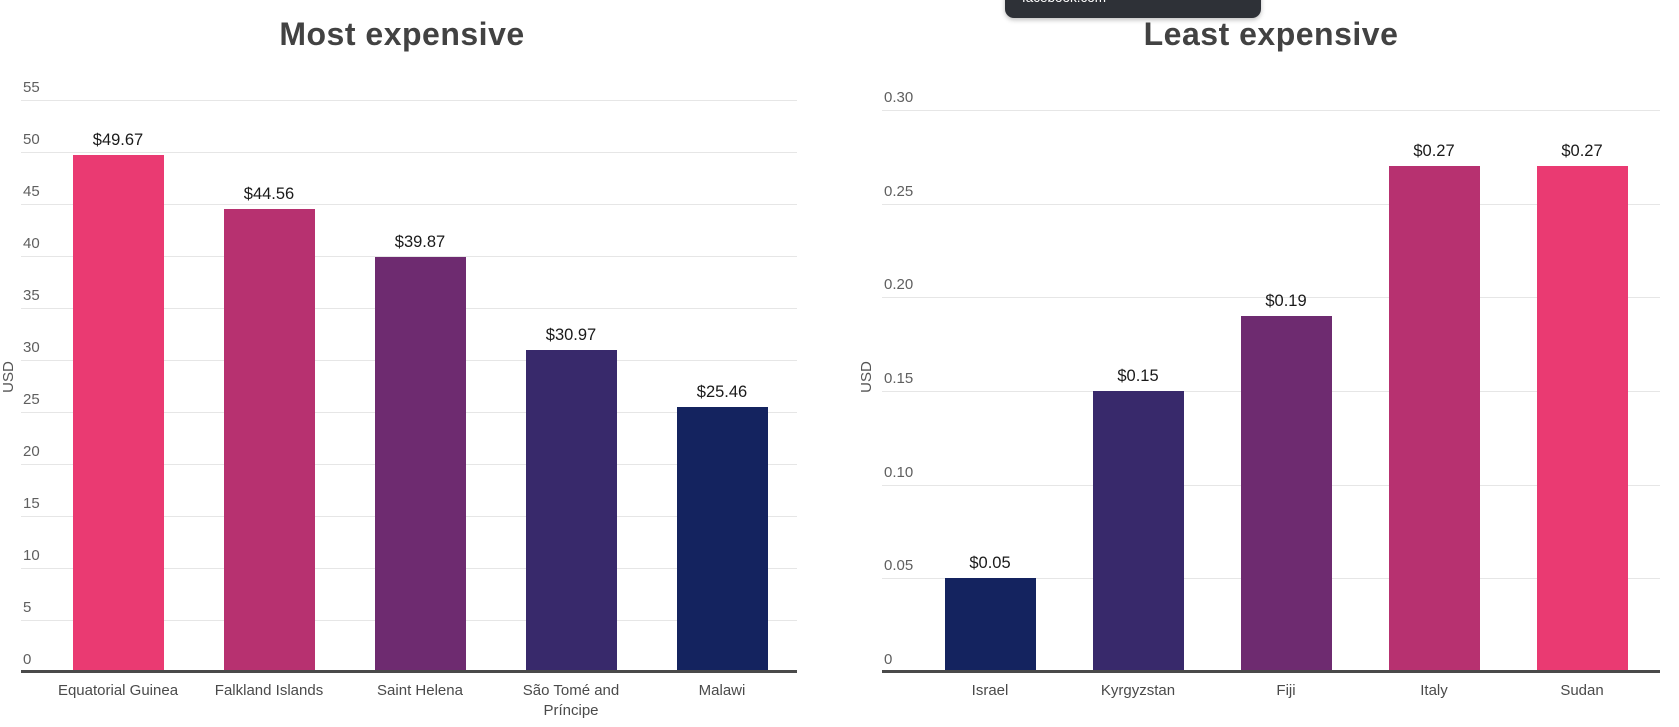 This screenshot has width=1679, height=727. What do you see at coordinates (1434, 419) in the screenshot?
I see `bar-italy` at bounding box center [1434, 419].